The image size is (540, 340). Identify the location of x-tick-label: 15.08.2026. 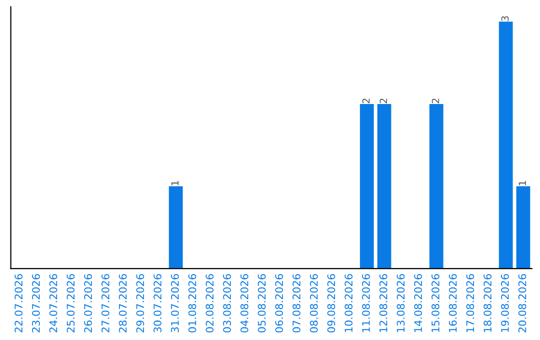
(436, 303).